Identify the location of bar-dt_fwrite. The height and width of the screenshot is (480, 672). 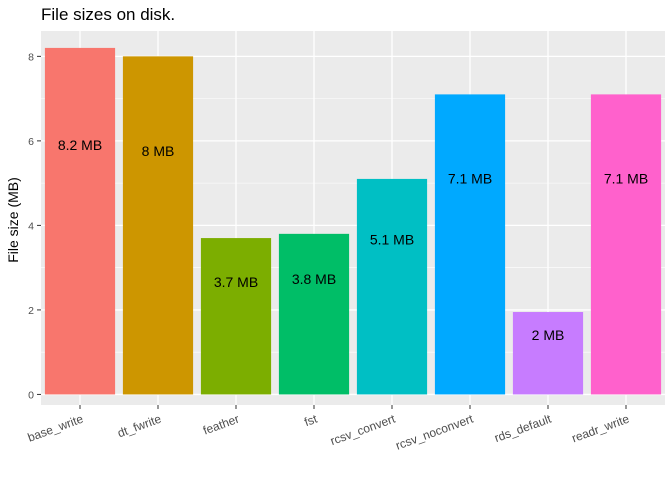
(158, 225).